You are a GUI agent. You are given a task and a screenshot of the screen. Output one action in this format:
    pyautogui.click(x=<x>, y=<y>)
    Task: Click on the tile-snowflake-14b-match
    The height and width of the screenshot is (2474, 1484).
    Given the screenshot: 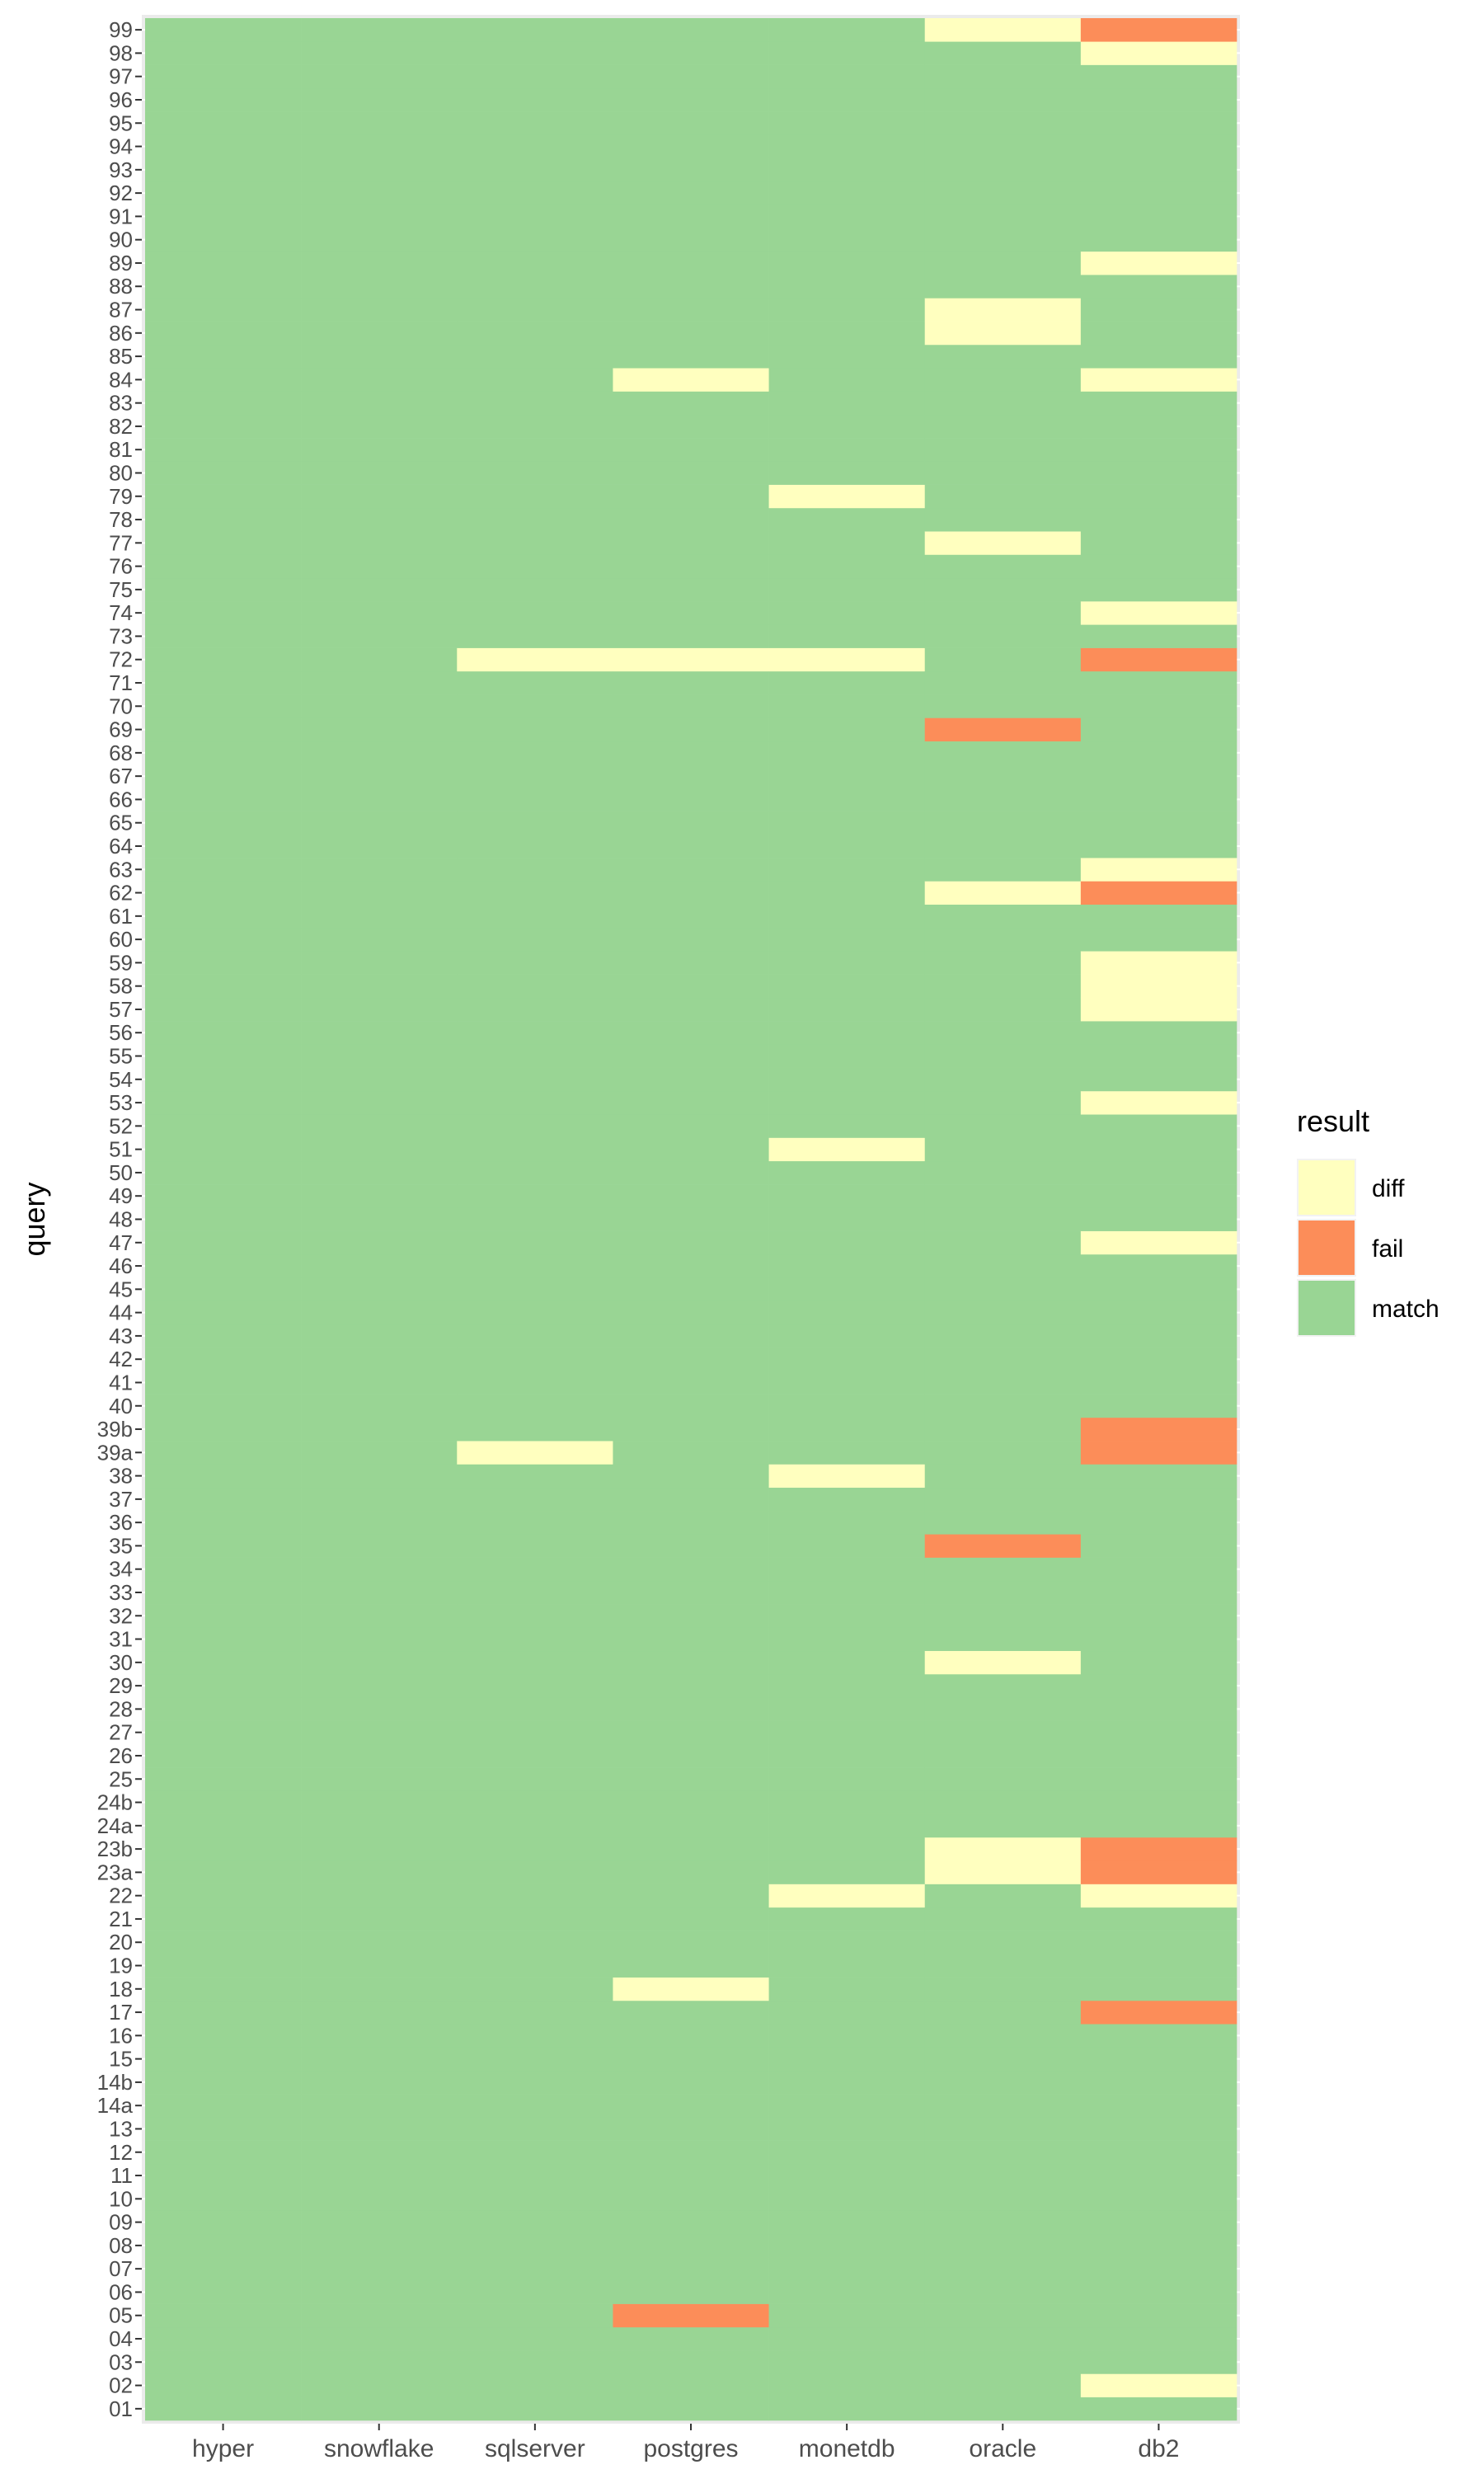 What is the action you would take?
    pyautogui.click(x=379, y=2082)
    